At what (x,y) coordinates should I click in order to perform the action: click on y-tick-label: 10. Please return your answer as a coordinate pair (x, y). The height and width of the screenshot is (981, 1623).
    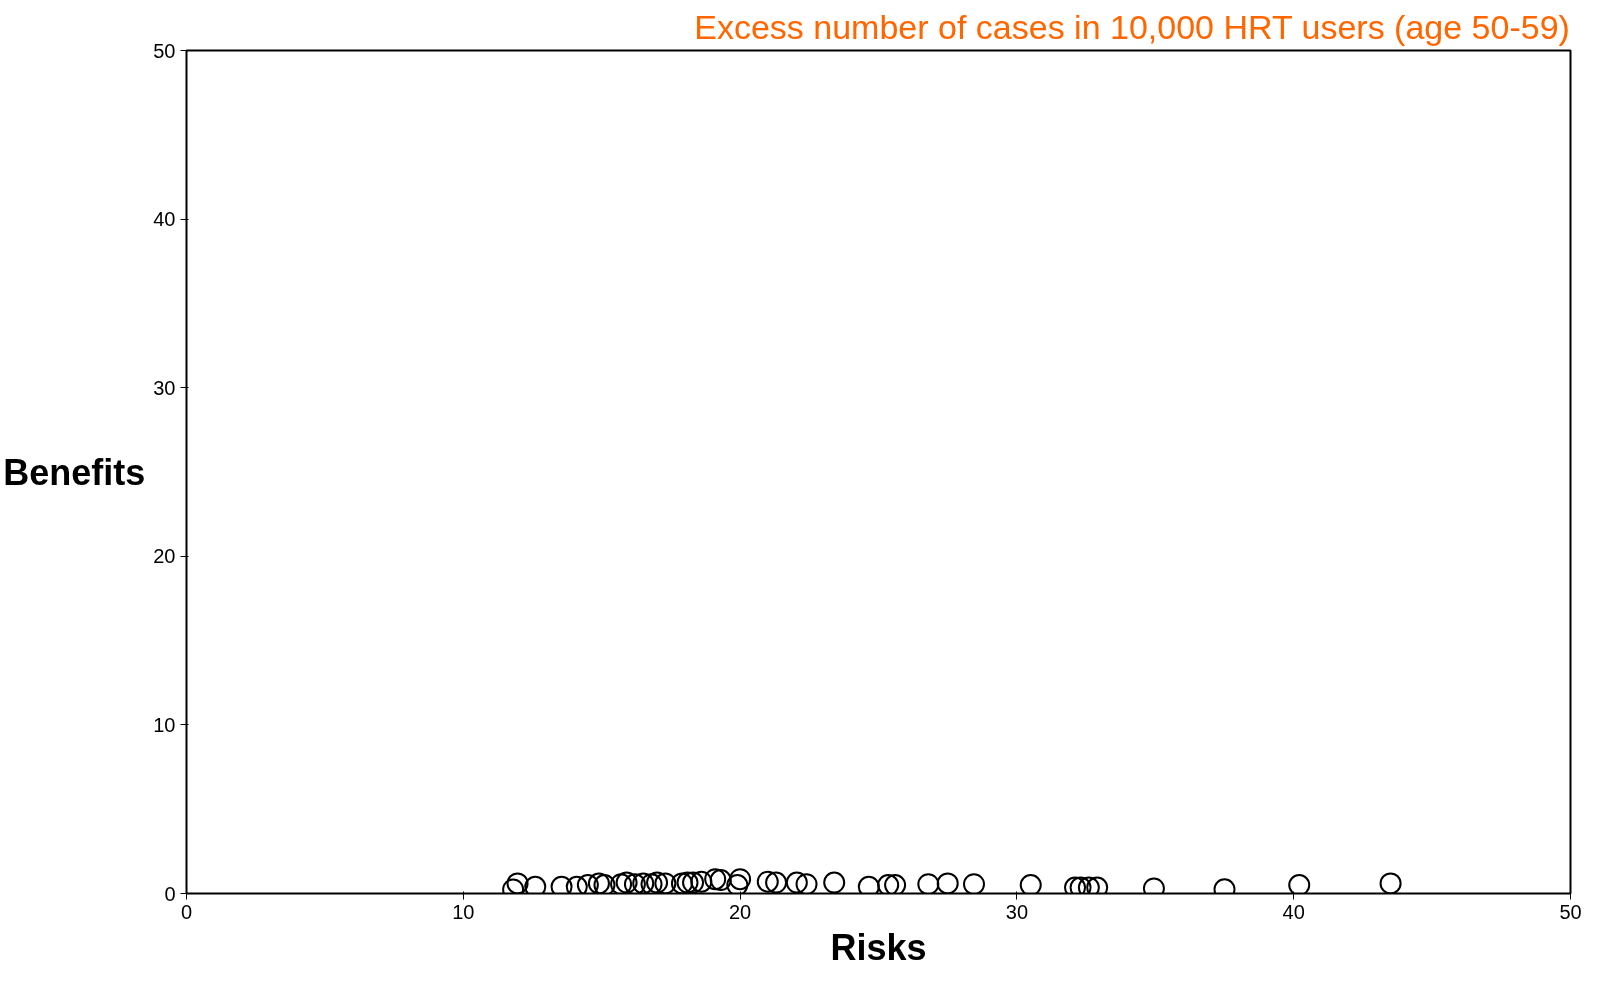
    Looking at the image, I should click on (164, 724).